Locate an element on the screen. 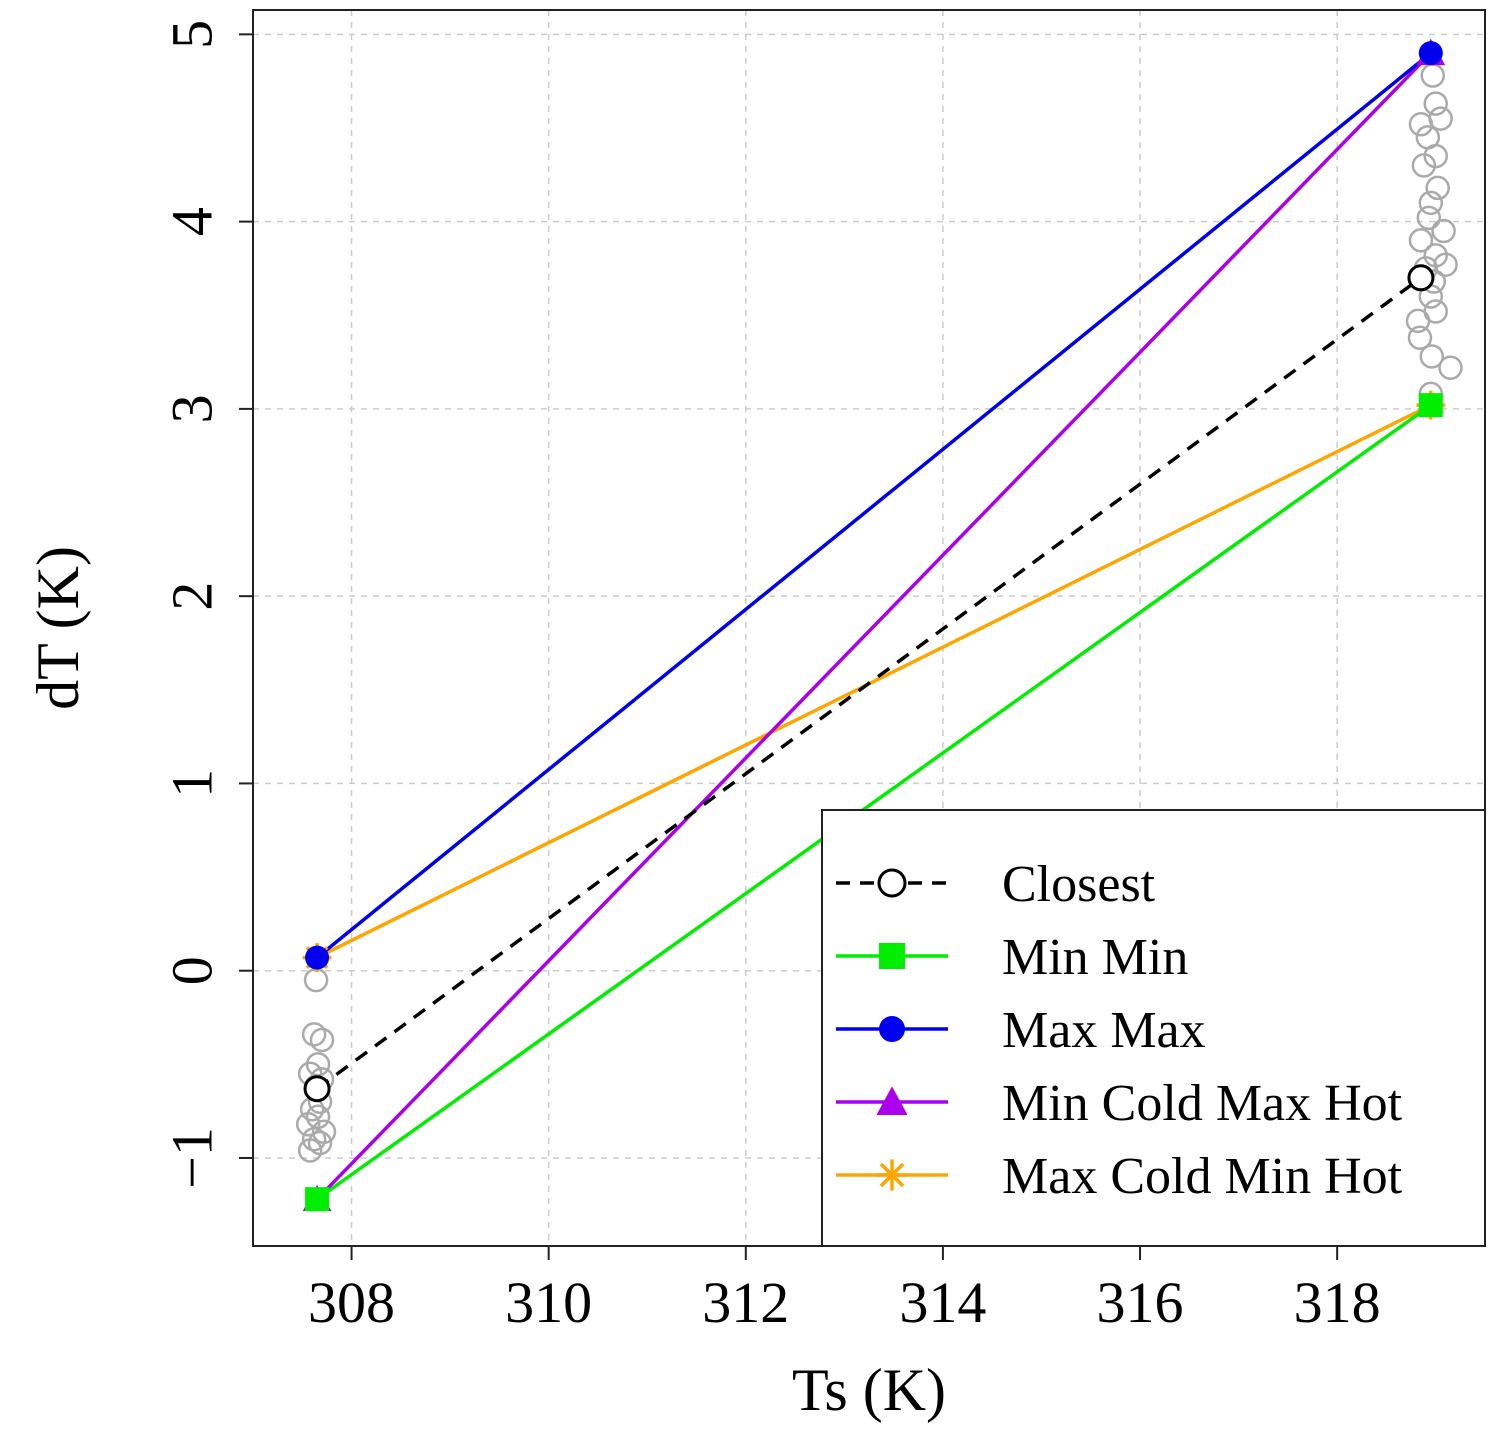 The width and height of the screenshot is (1503, 1443). legend-label: Max Max is located at coordinates (1104, 1030).